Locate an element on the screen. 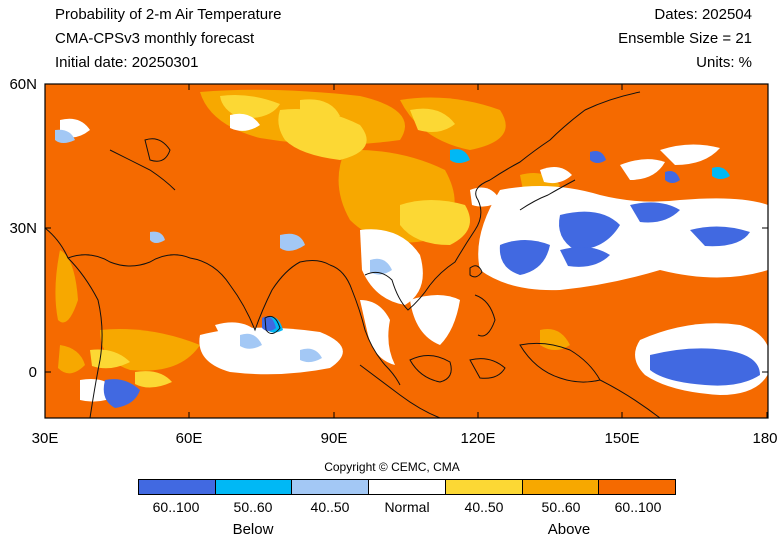 The width and height of the screenshot is (784, 544). lon-label-60e: 60E is located at coordinates (189, 438).